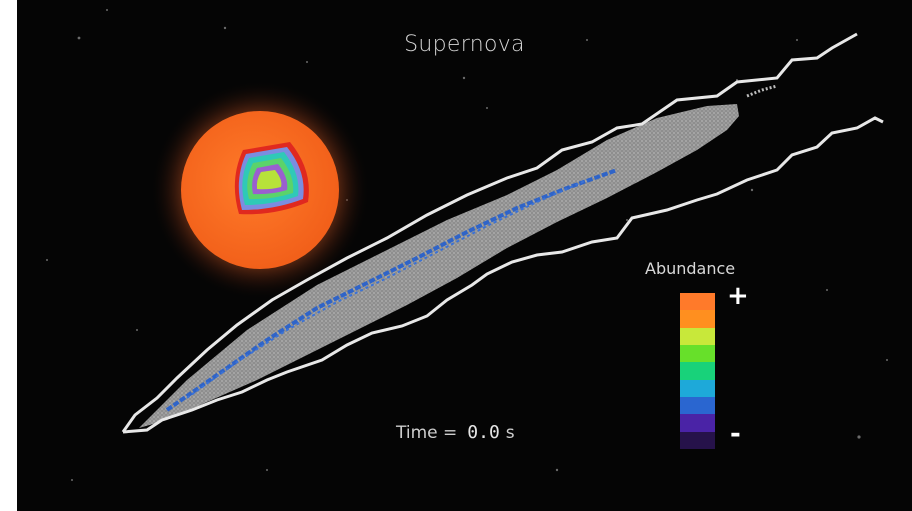  Describe the element at coordinates (690, 268) in the screenshot. I see `legend-title: Abundance` at that location.